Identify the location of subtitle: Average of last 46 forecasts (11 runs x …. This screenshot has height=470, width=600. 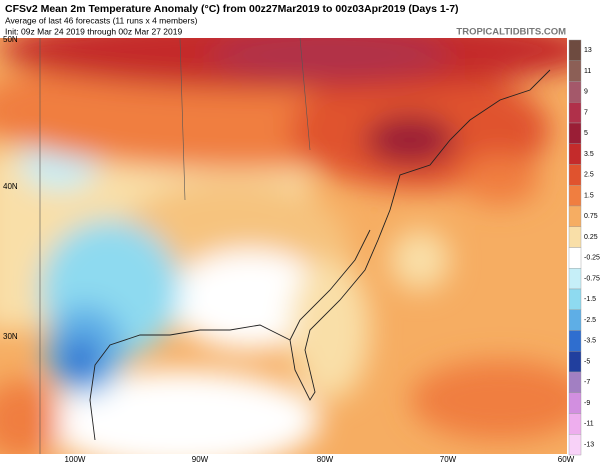
(101, 20).